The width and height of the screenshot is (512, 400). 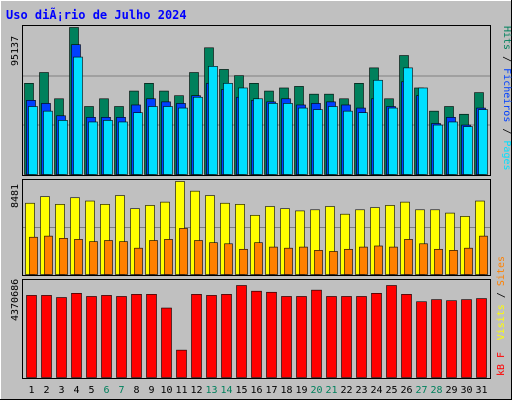 What do you see at coordinates (256, 390) in the screenshot?
I see `day-label: 16` at bounding box center [256, 390].